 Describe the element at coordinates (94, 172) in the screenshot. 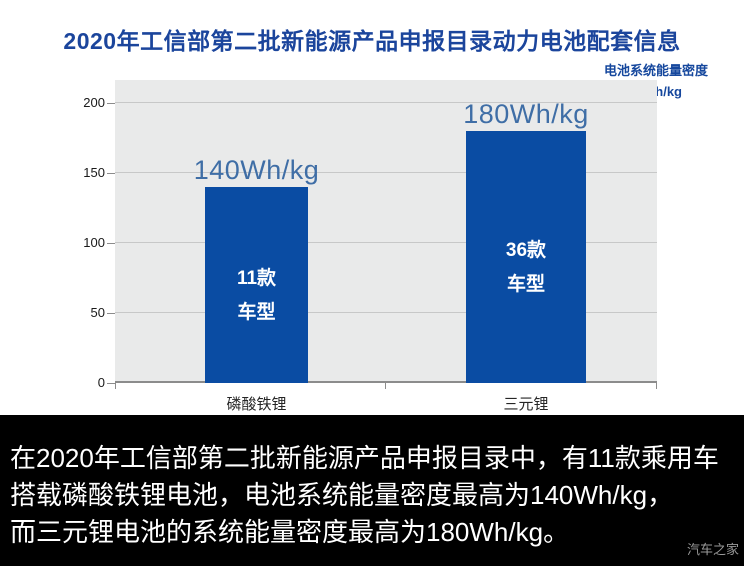

I see `ytick-150: 150` at that location.